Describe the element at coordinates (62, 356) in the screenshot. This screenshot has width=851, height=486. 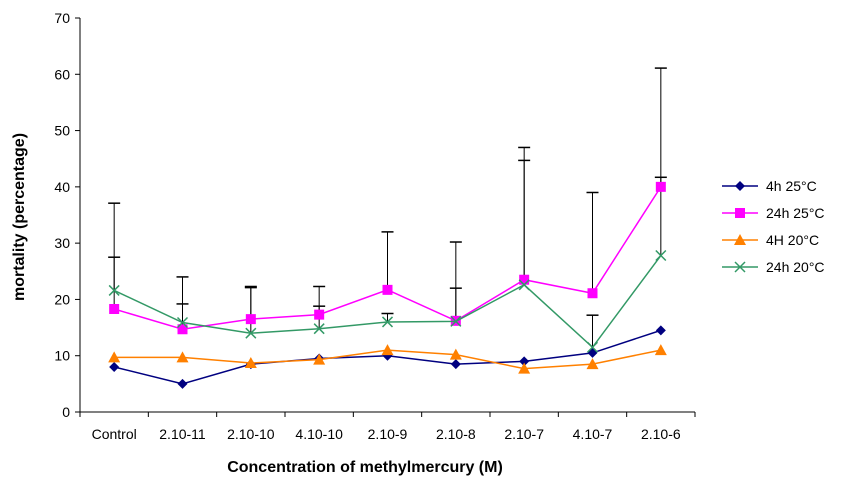
I see `y-tick-label: 10` at that location.